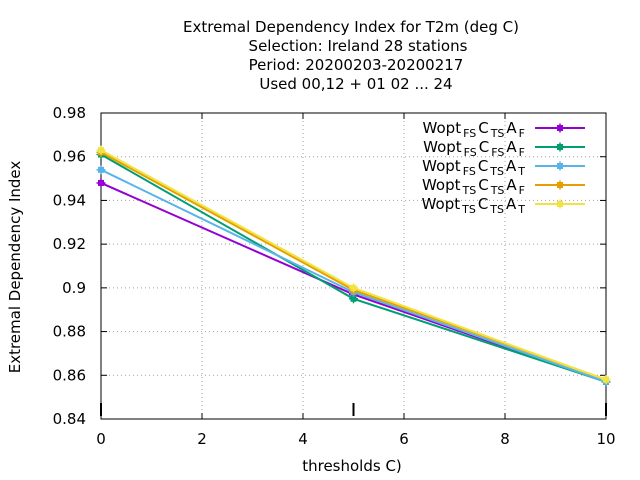 The height and width of the screenshot is (480, 640). What do you see at coordinates (69, 419) in the screenshot?
I see `y-tick-label: 0.84` at bounding box center [69, 419].